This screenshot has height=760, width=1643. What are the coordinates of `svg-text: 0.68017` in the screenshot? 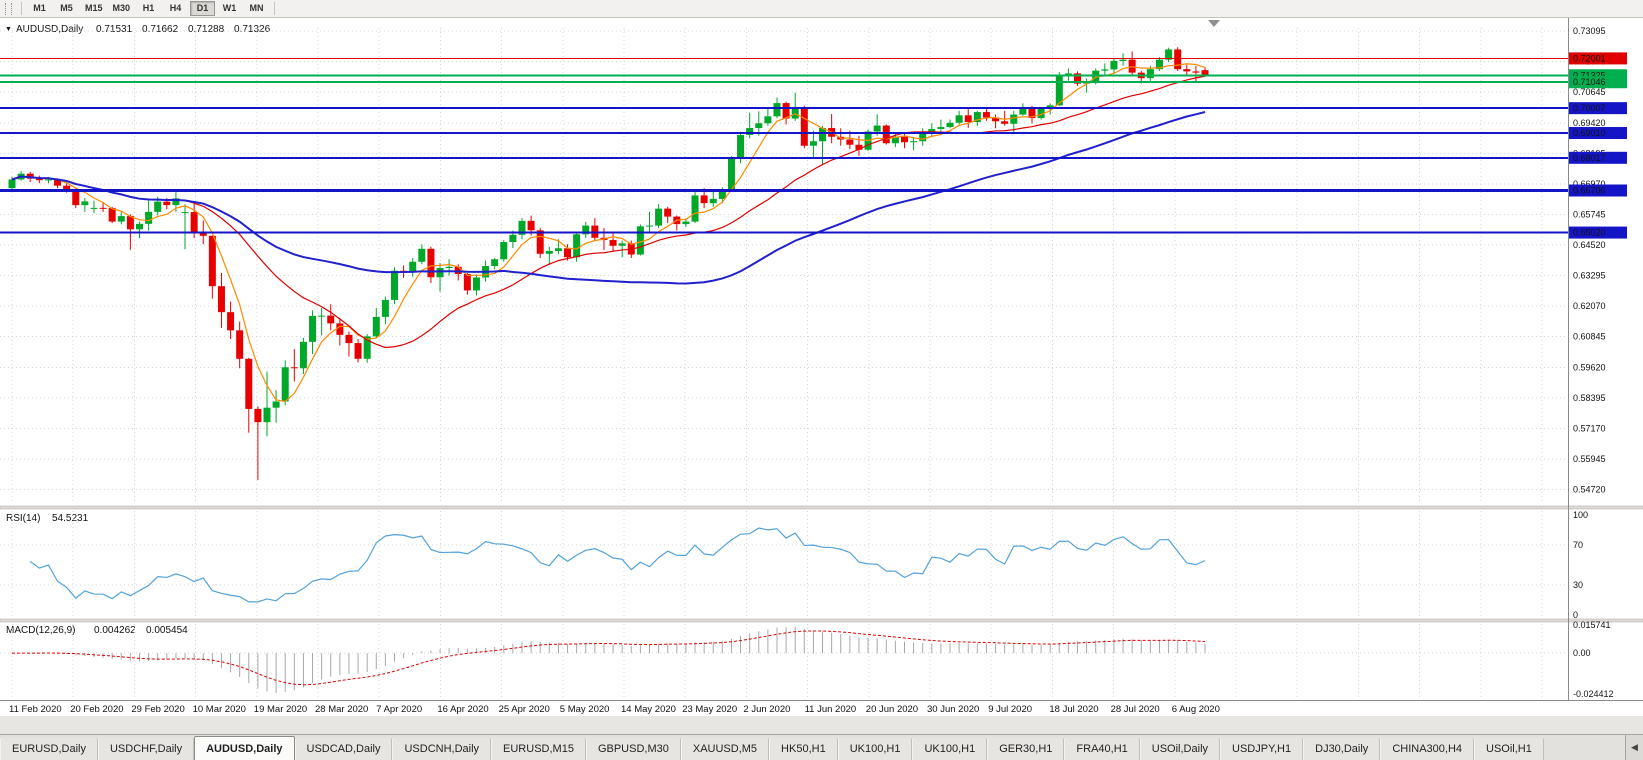 It's located at (1589, 158).